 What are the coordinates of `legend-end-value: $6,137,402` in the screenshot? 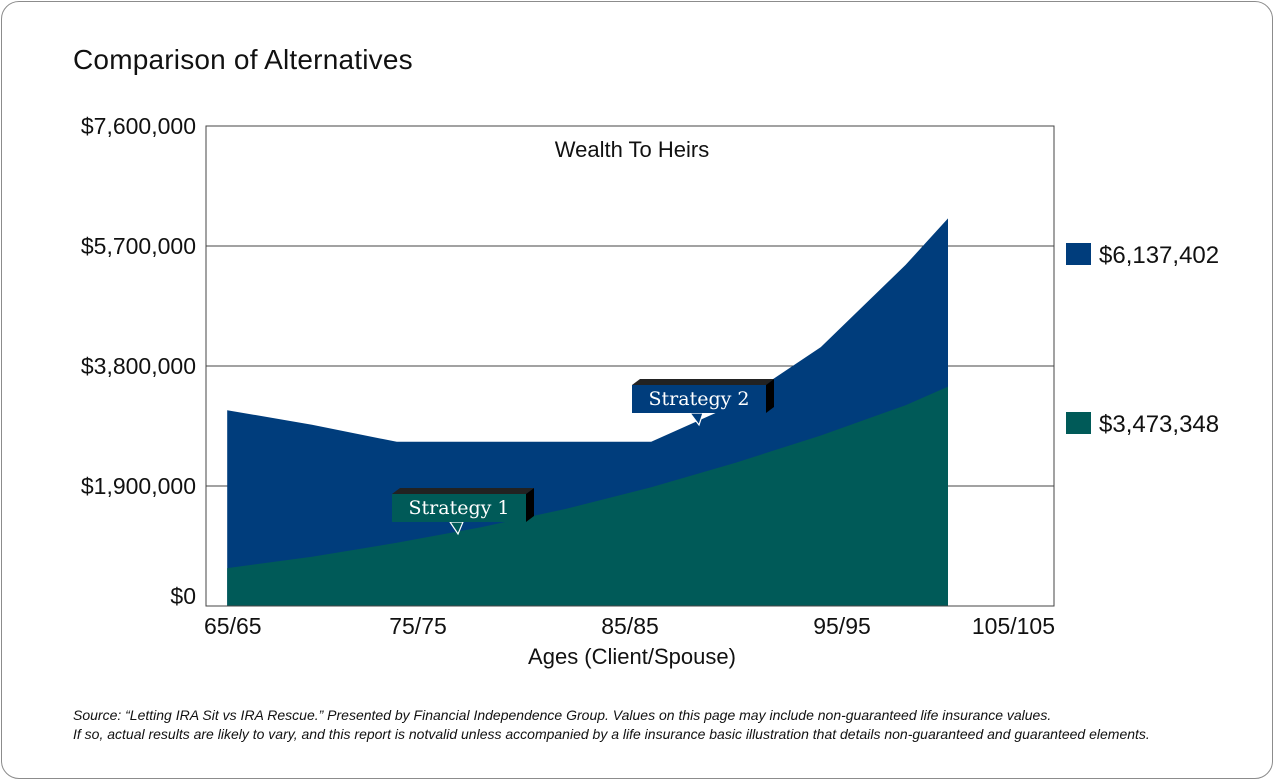 It's located at (1159, 255).